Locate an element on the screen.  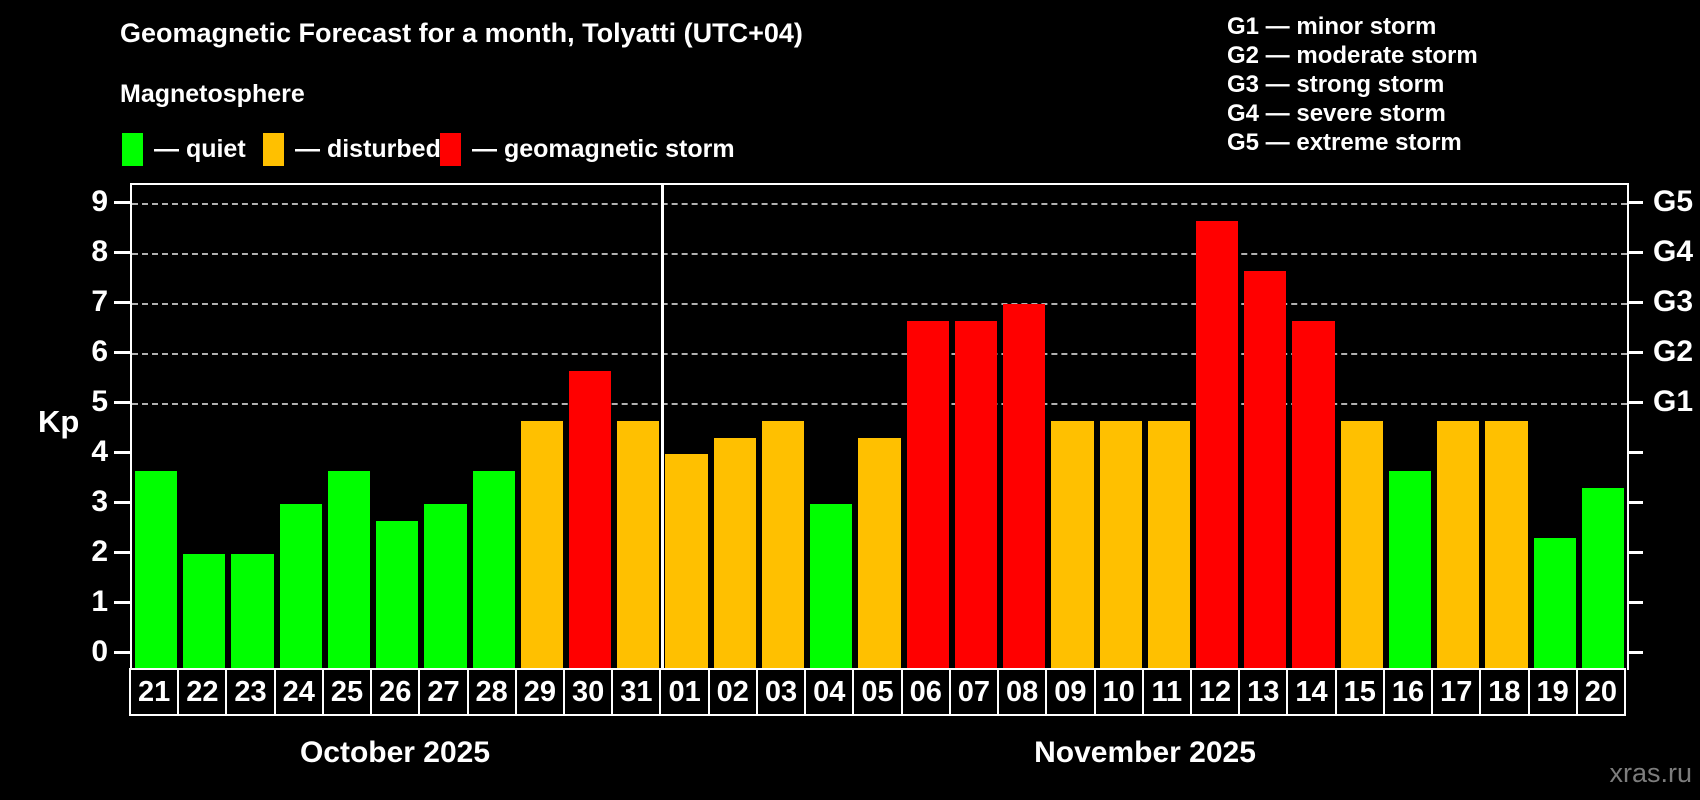
y-tick-label-4: 4 is located at coordinates (99, 451).